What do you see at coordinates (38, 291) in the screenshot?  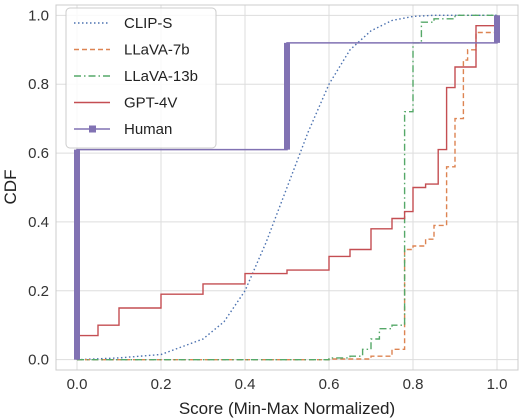 I see `y-tick-label: 0.2` at bounding box center [38, 291].